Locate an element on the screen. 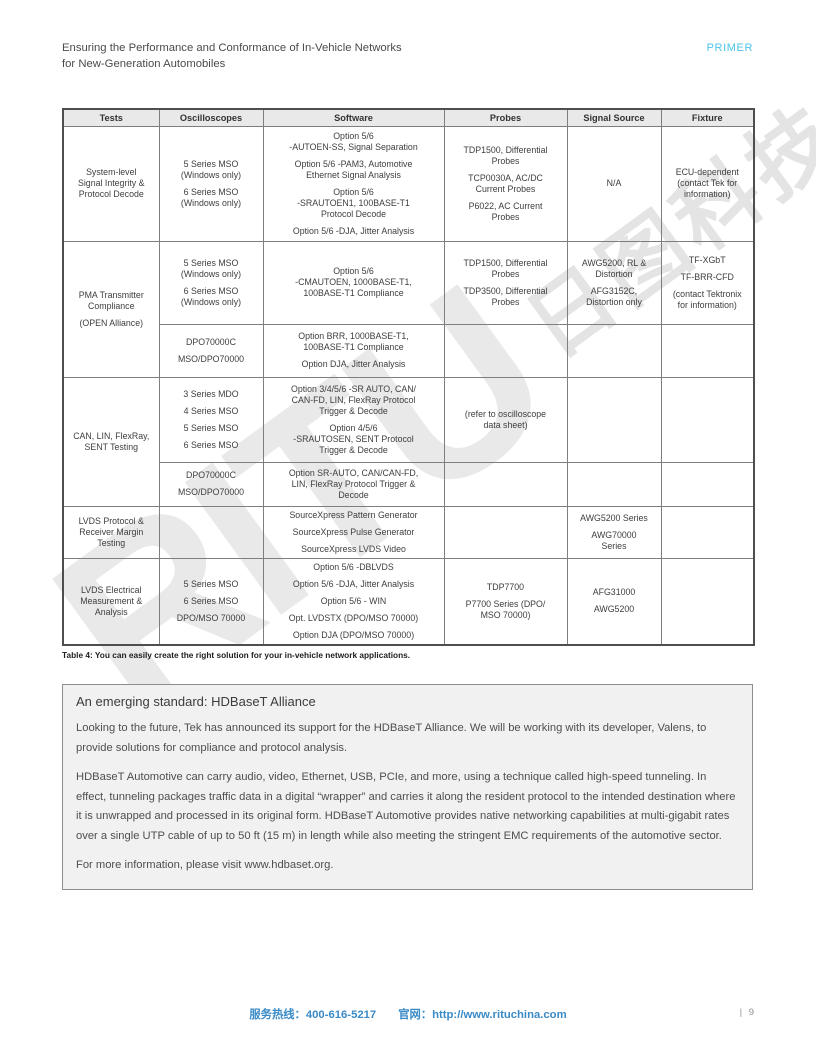  cell-text: DPO/MSO 70000 is located at coordinates (211, 617).